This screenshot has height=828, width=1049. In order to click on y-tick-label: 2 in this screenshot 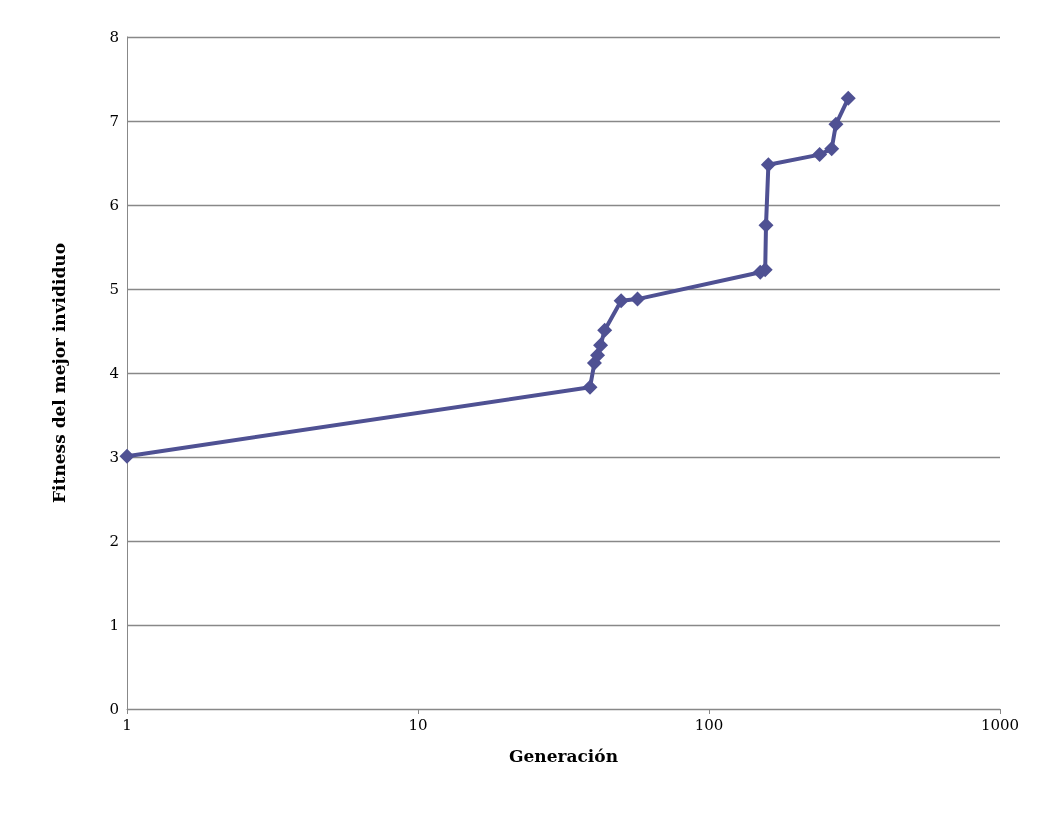, I will do `click(114, 541)`.